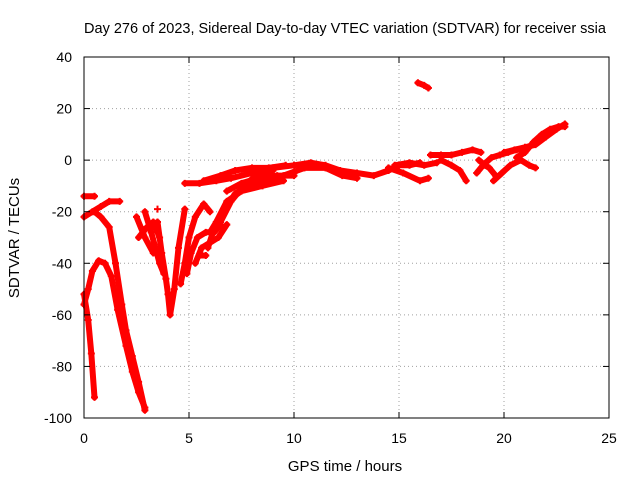 Image resolution: width=640 pixels, height=480 pixels. What do you see at coordinates (294, 438) in the screenshot?
I see `x-tick-label: 10` at bounding box center [294, 438].